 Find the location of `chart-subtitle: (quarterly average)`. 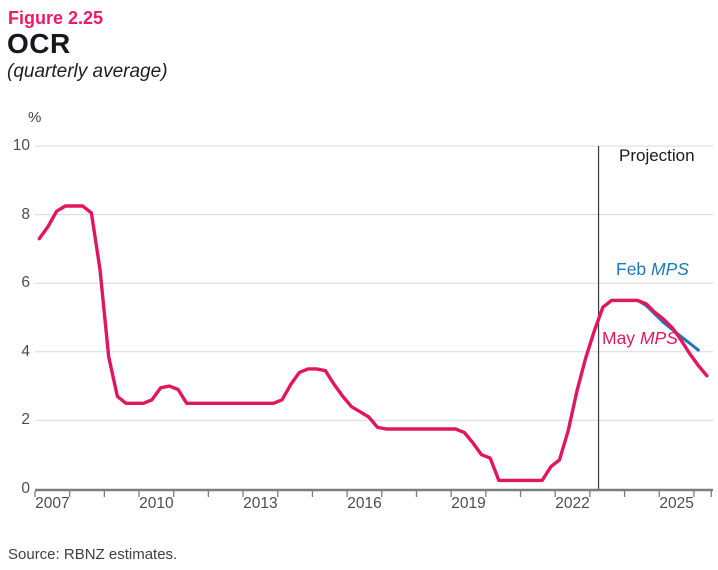

chart-subtitle: (quarterly average) is located at coordinates (87, 71).